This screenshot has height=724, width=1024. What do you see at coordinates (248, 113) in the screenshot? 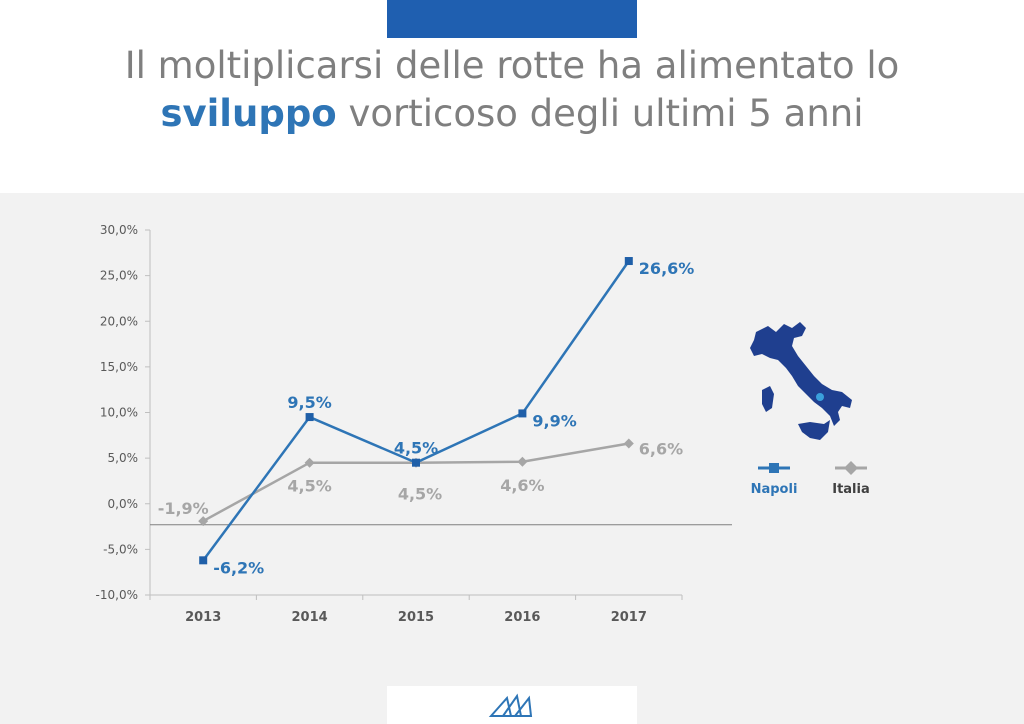
I see `title-highlight: sviluppo` at bounding box center [248, 113].